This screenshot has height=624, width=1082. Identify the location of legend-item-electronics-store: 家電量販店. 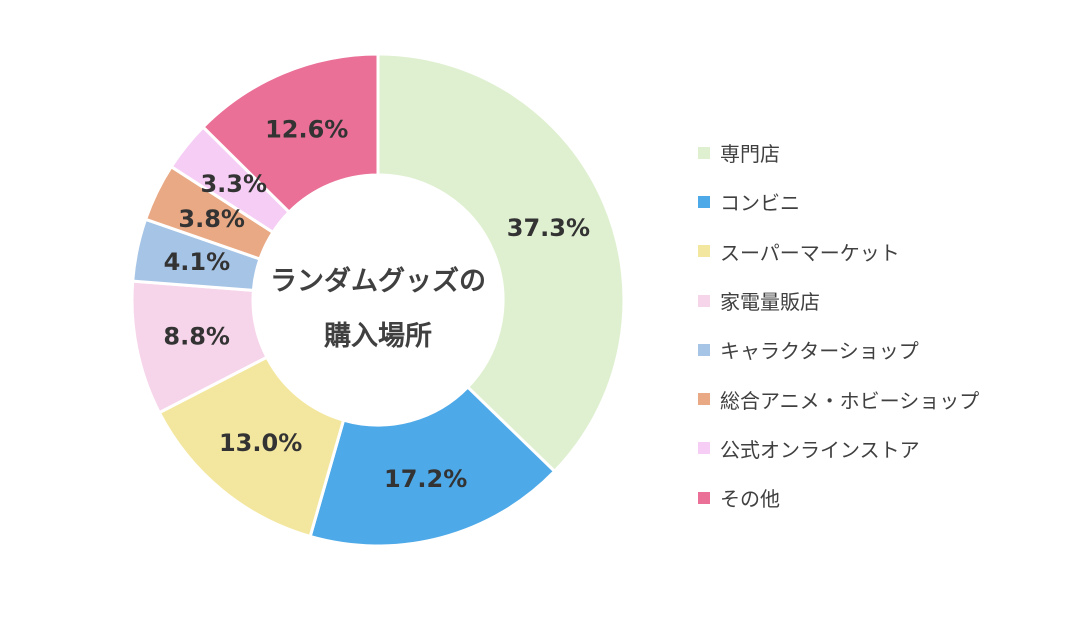
(838, 300).